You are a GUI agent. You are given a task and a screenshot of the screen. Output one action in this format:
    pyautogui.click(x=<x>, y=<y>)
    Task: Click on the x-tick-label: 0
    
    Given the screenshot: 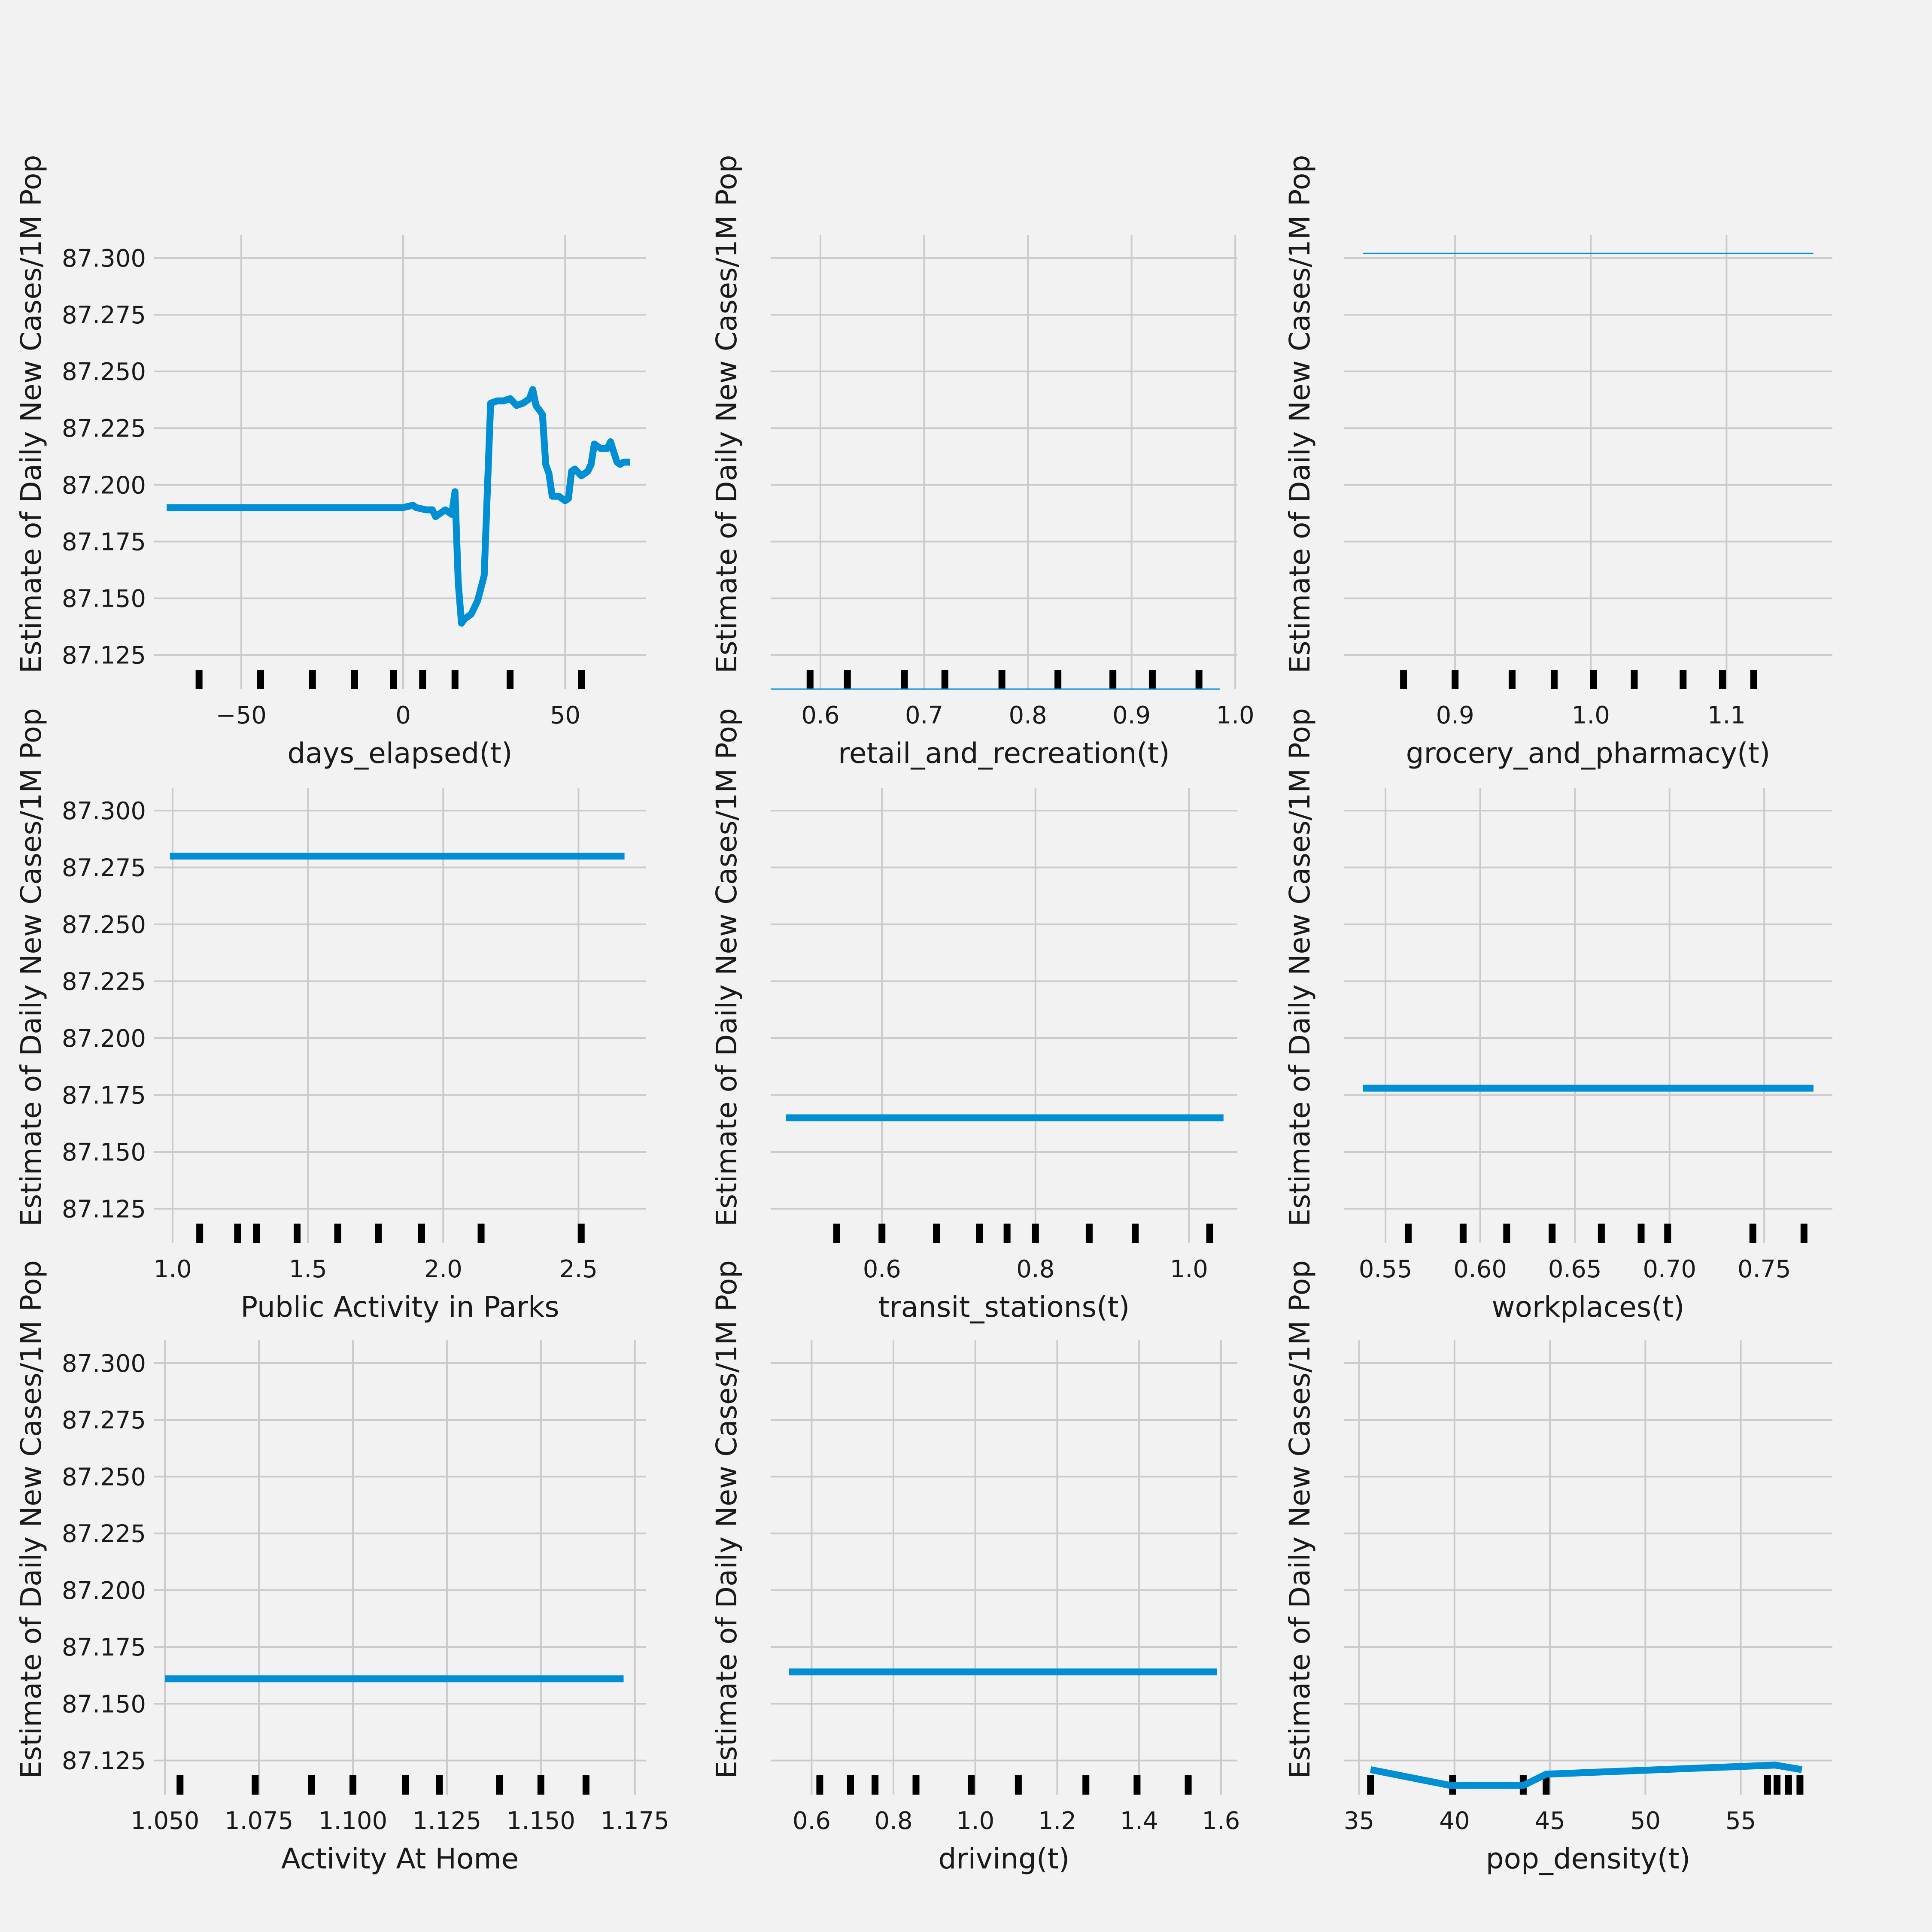 What is the action you would take?
    pyautogui.click(x=403, y=715)
    